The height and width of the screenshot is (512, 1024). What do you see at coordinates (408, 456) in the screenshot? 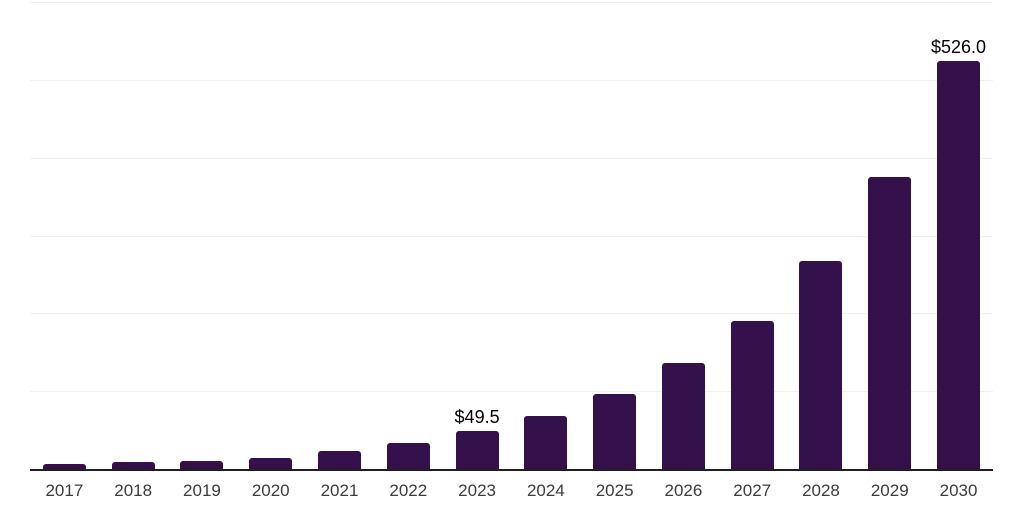
I see `bar-2022` at bounding box center [408, 456].